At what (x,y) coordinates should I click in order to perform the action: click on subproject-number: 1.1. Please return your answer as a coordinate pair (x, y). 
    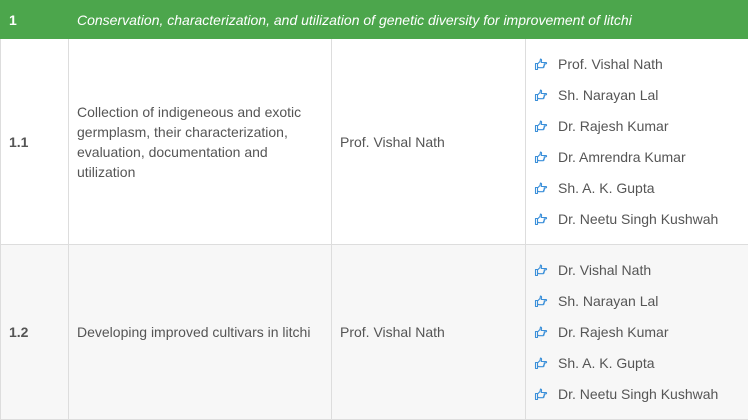
    Looking at the image, I should click on (35, 142).